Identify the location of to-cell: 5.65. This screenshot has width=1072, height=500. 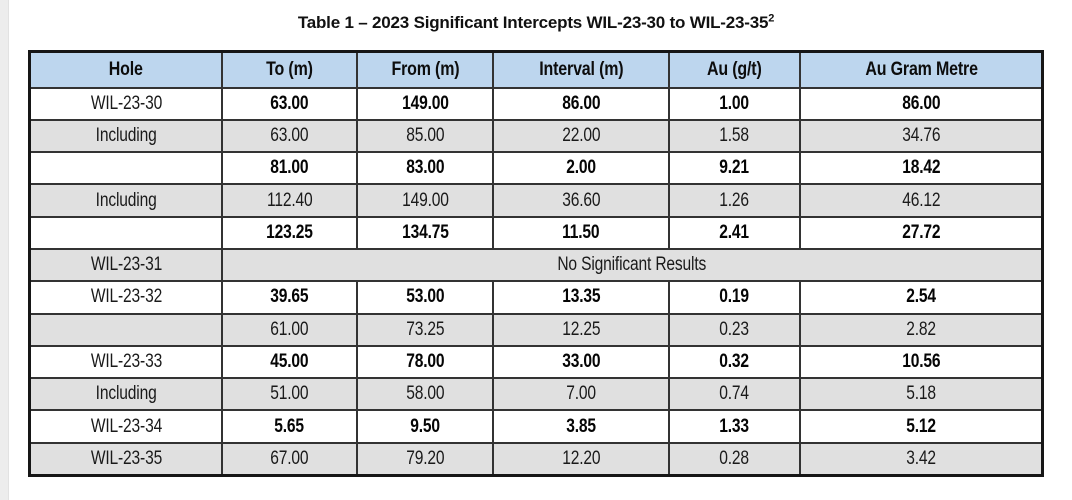
(289, 426).